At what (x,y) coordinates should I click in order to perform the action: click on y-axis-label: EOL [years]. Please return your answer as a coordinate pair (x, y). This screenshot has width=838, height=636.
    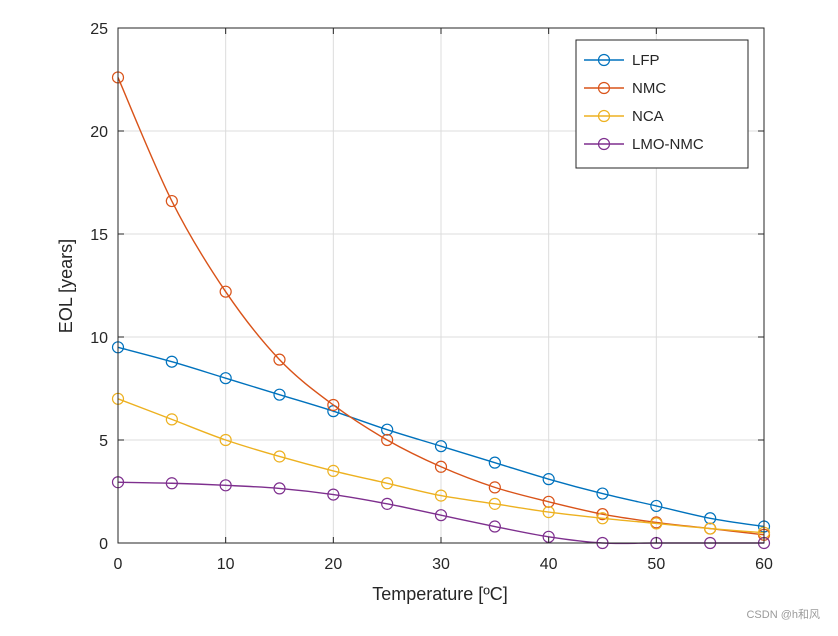
    Looking at the image, I should click on (66, 286).